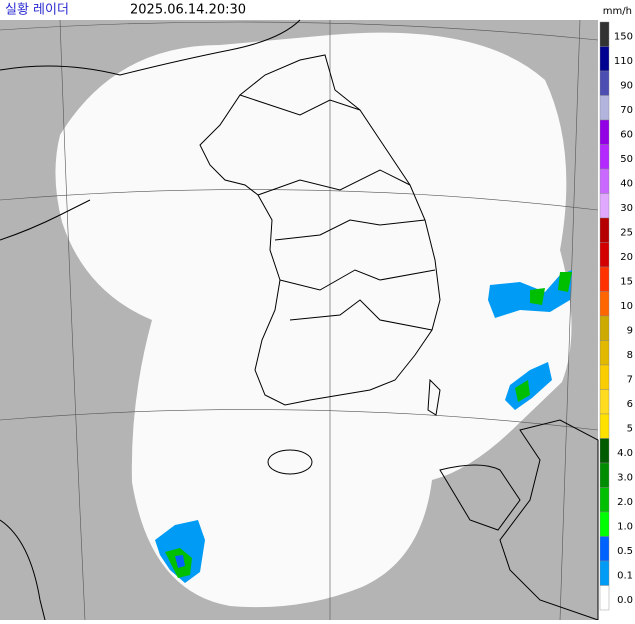 The image size is (635, 624). What do you see at coordinates (626, 110) in the screenshot?
I see `legend-label: 70` at bounding box center [626, 110].